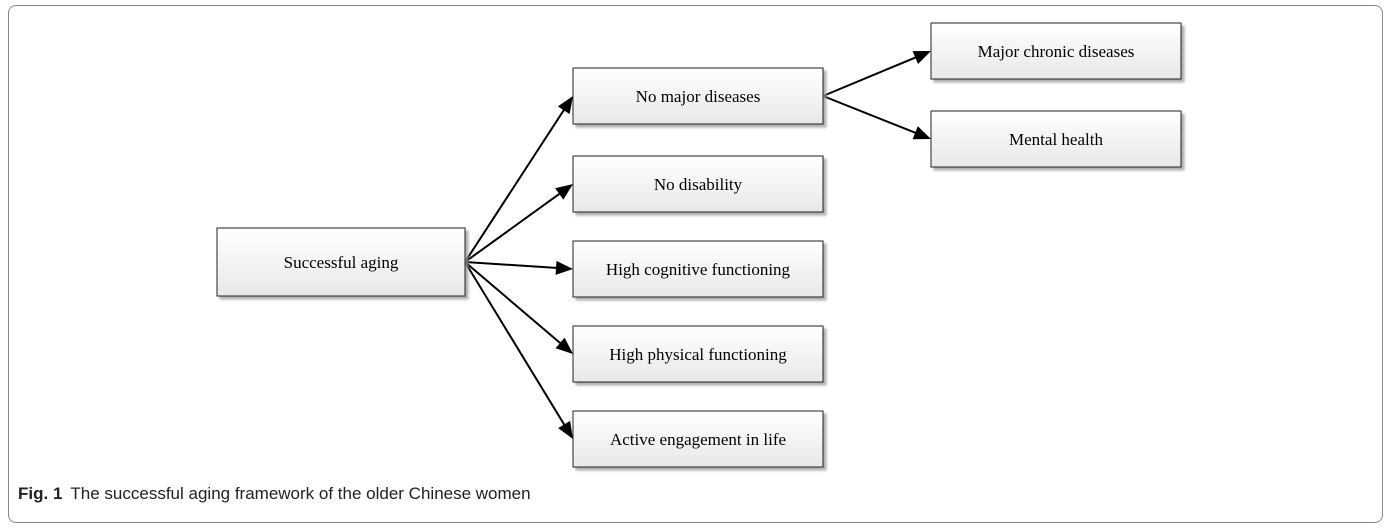 The height and width of the screenshot is (531, 1391). I want to click on node-active-engagement: Active engagement in life, so click(698, 439).